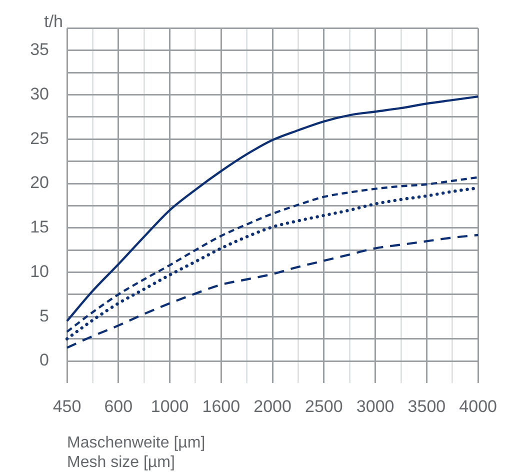 This screenshot has width=511, height=476. Describe the element at coordinates (39, 94) in the screenshot. I see `y-tick-label: 30` at that location.